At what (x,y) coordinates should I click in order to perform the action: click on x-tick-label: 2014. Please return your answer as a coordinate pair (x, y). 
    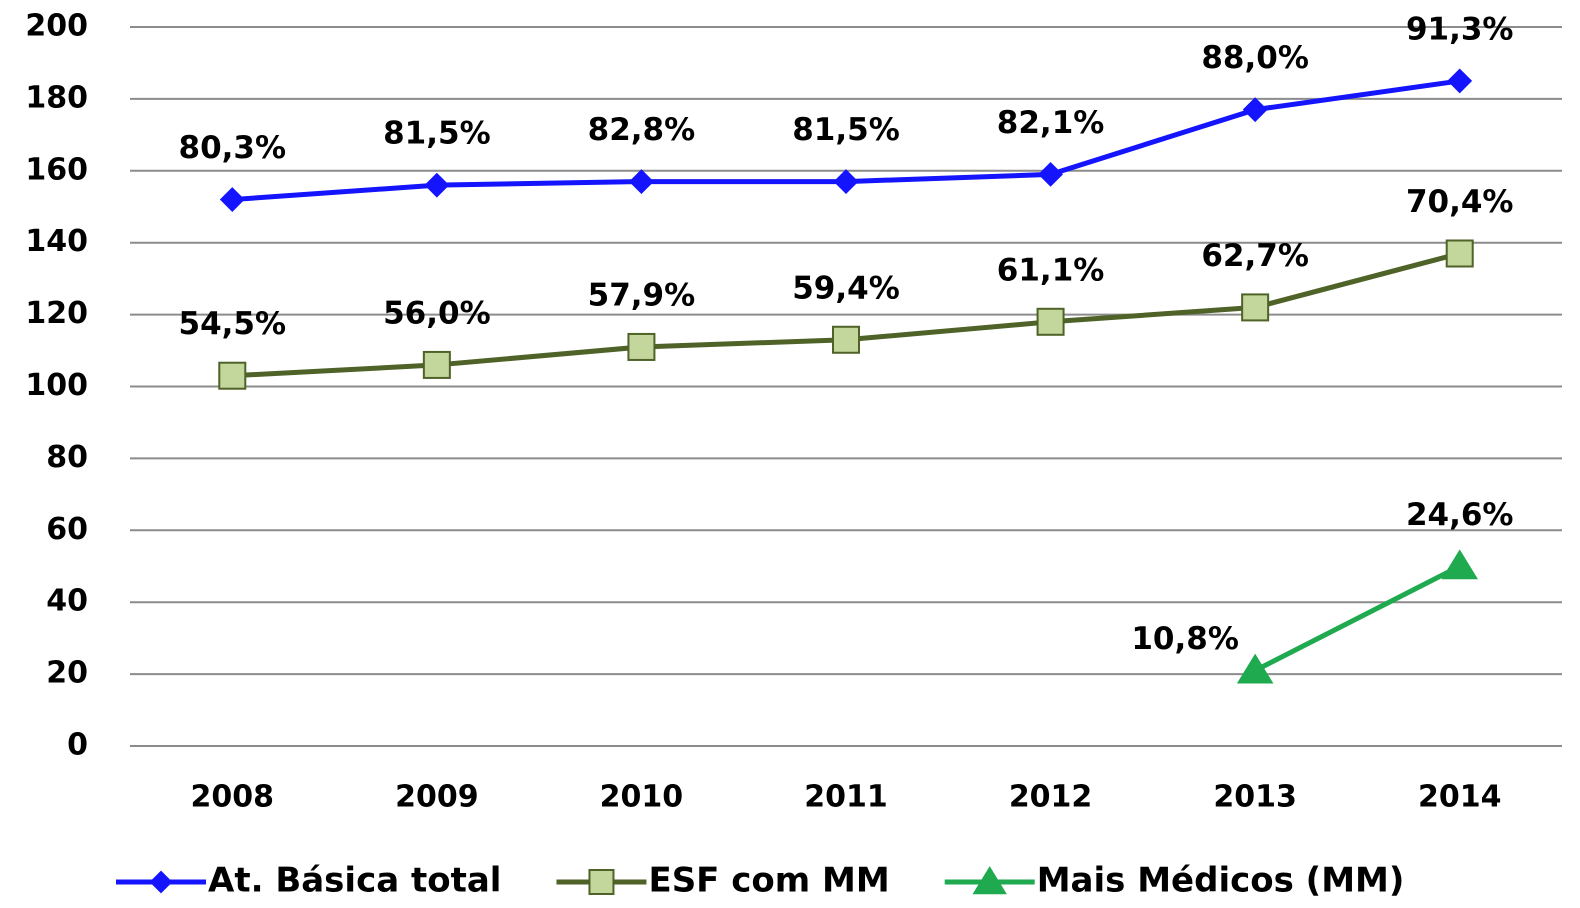
    Looking at the image, I should click on (1460, 797).